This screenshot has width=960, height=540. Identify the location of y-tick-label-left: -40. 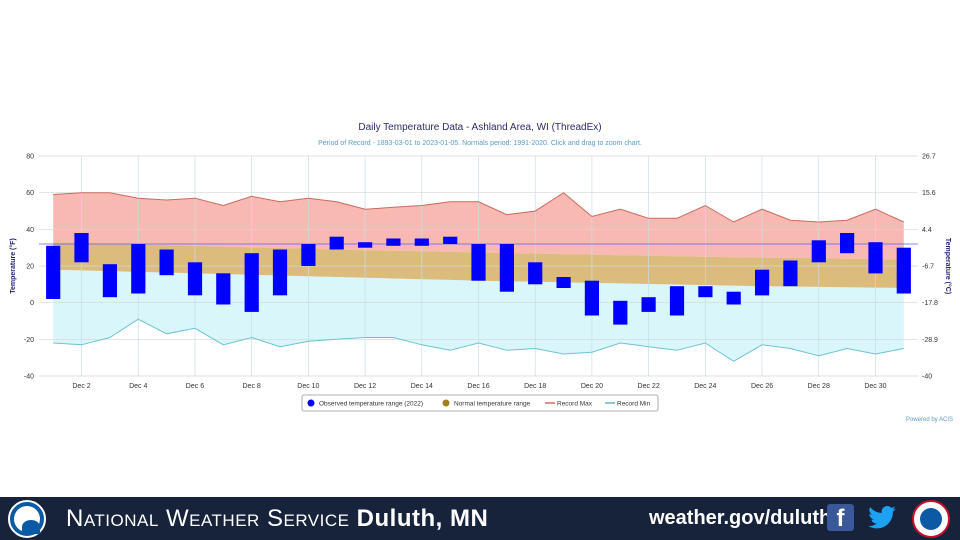
(29, 377).